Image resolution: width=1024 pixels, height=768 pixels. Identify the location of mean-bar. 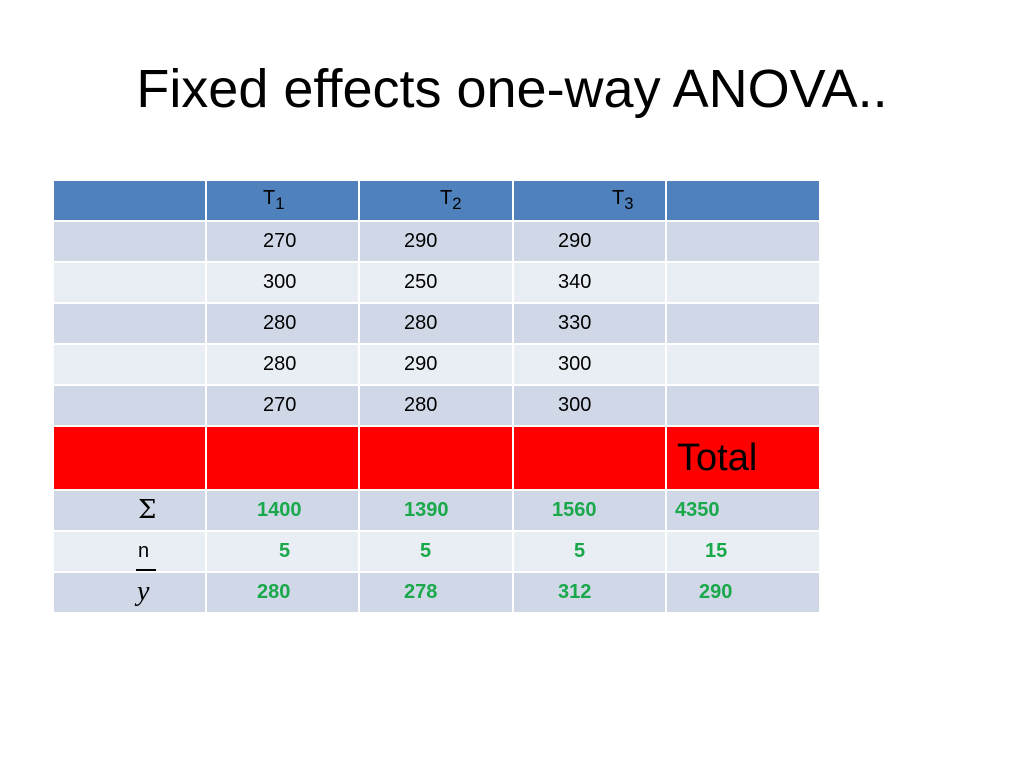
(146, 570).